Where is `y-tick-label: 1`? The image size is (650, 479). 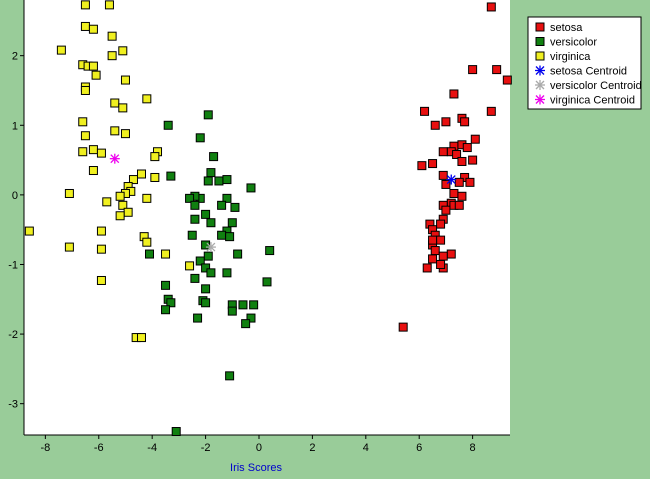
y-tick-label: 1 is located at coordinates (15, 126).